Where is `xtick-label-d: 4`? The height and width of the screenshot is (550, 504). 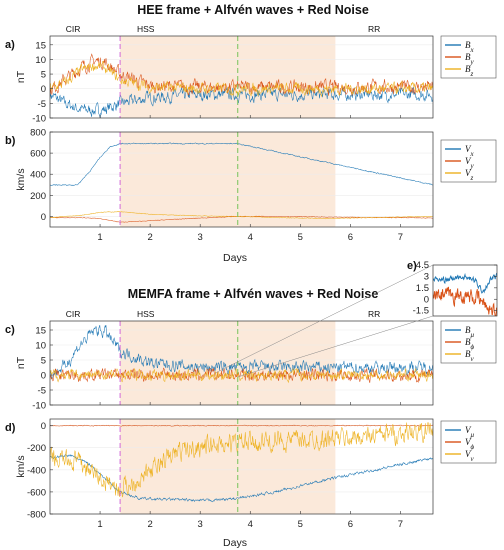
xtick-label-d: 4 is located at coordinates (250, 524).